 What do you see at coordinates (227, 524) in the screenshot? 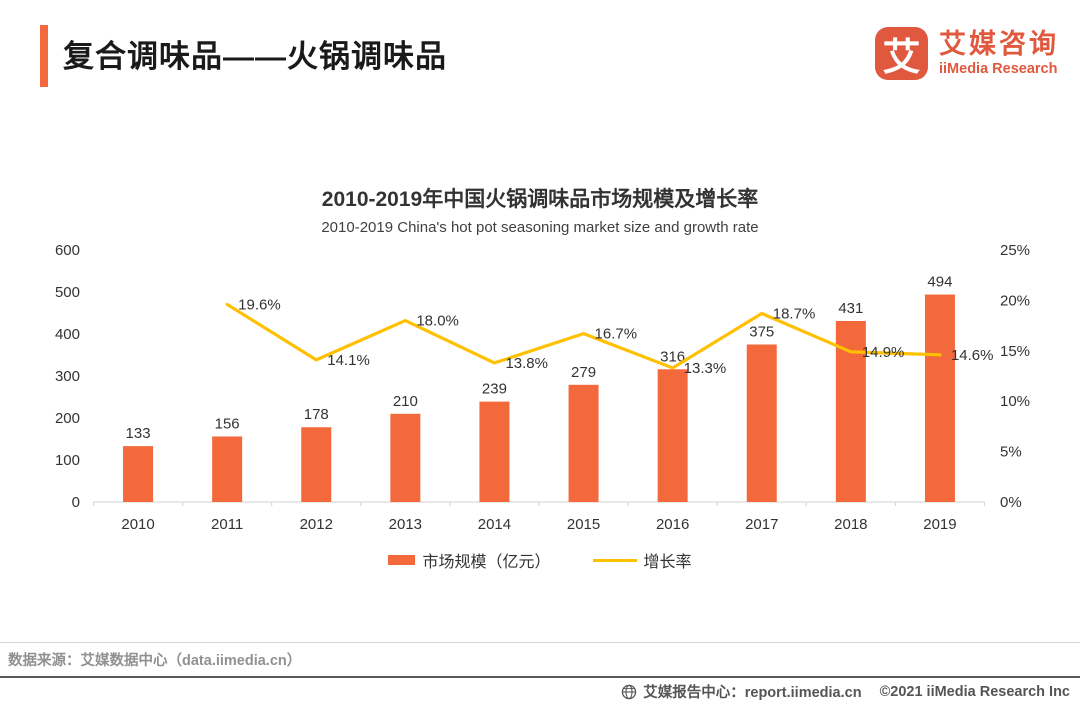
I see `x-axis-category-label: 2011` at bounding box center [227, 524].